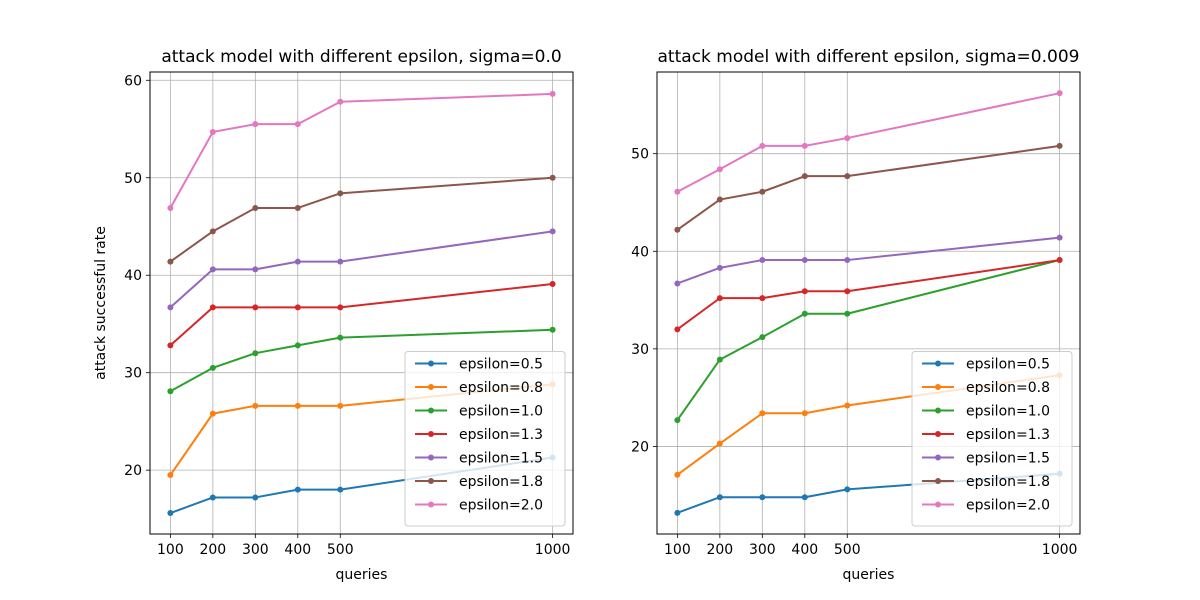 This screenshot has height=600, width=1200. What do you see at coordinates (1008, 412) in the screenshot?
I see `legend-label: epsilon=1.0` at bounding box center [1008, 412].